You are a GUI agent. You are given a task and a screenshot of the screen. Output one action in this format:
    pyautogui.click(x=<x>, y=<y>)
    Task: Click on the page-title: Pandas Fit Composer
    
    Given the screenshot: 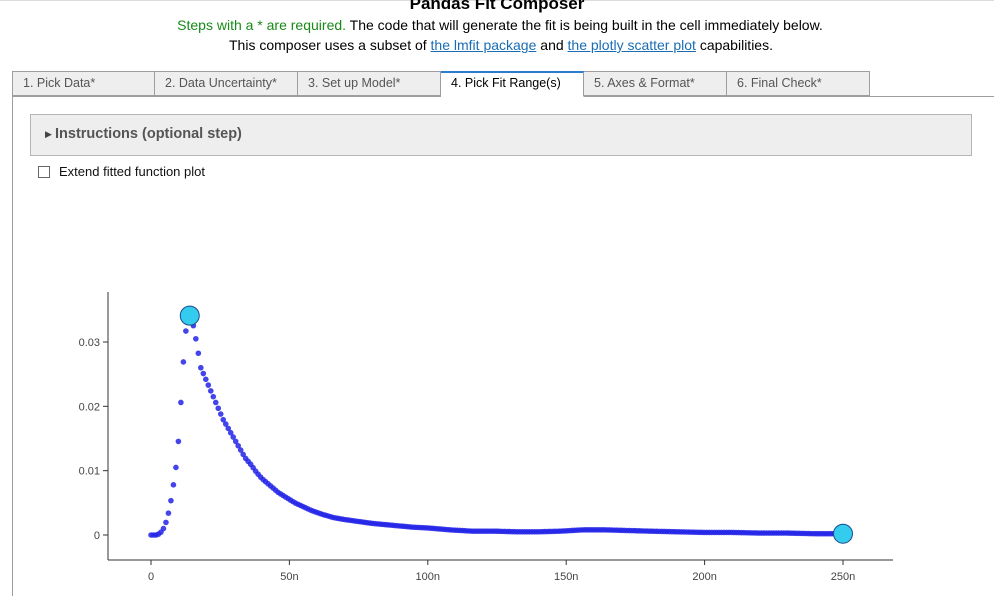 What is the action you would take?
    pyautogui.click(x=497, y=6)
    